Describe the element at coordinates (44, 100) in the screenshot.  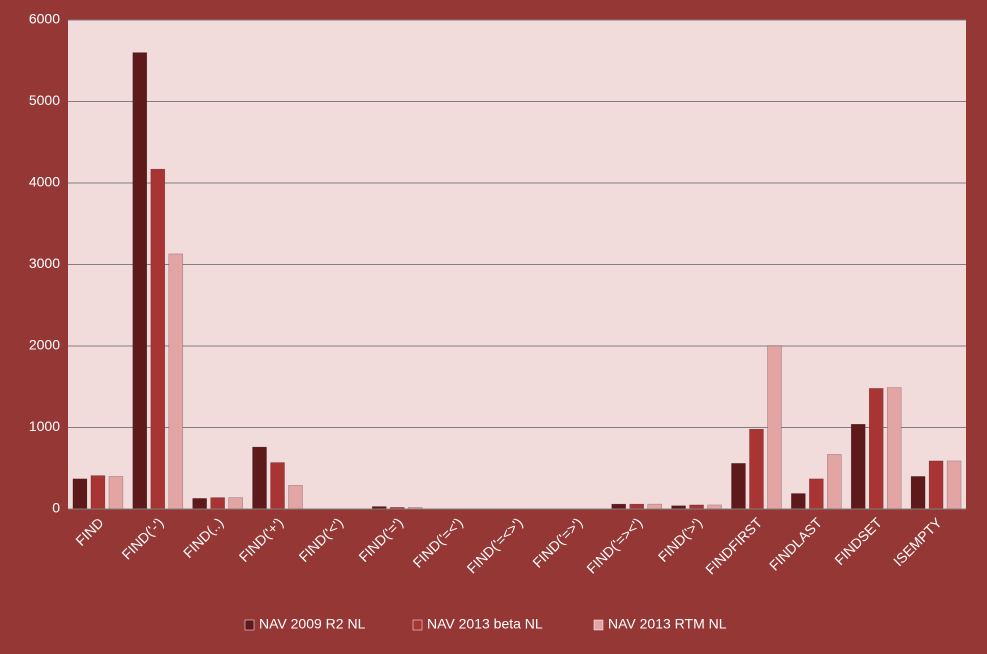
I see `y-tick-label: 5000` at that location.